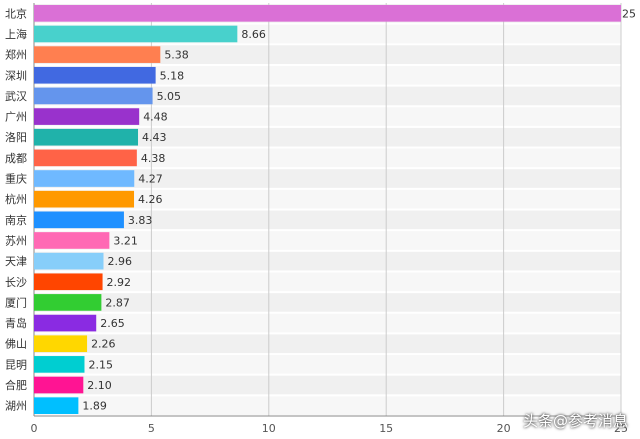  What do you see at coordinates (94, 406) in the screenshot?
I see `value-label: 1.89` at bounding box center [94, 406].